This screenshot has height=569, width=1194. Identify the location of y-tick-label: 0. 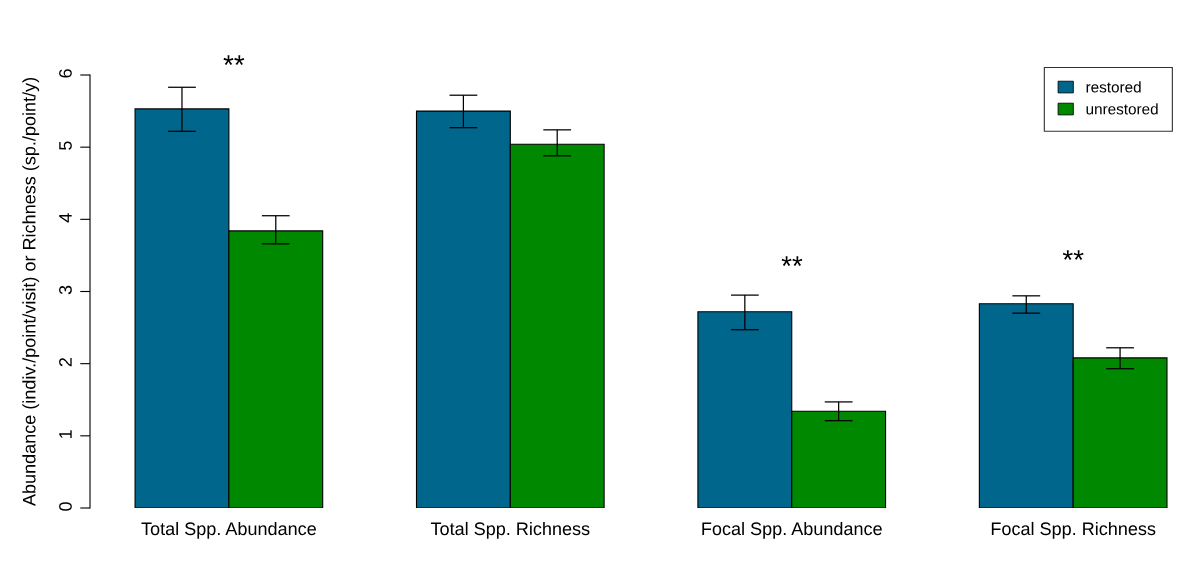
(65, 506).